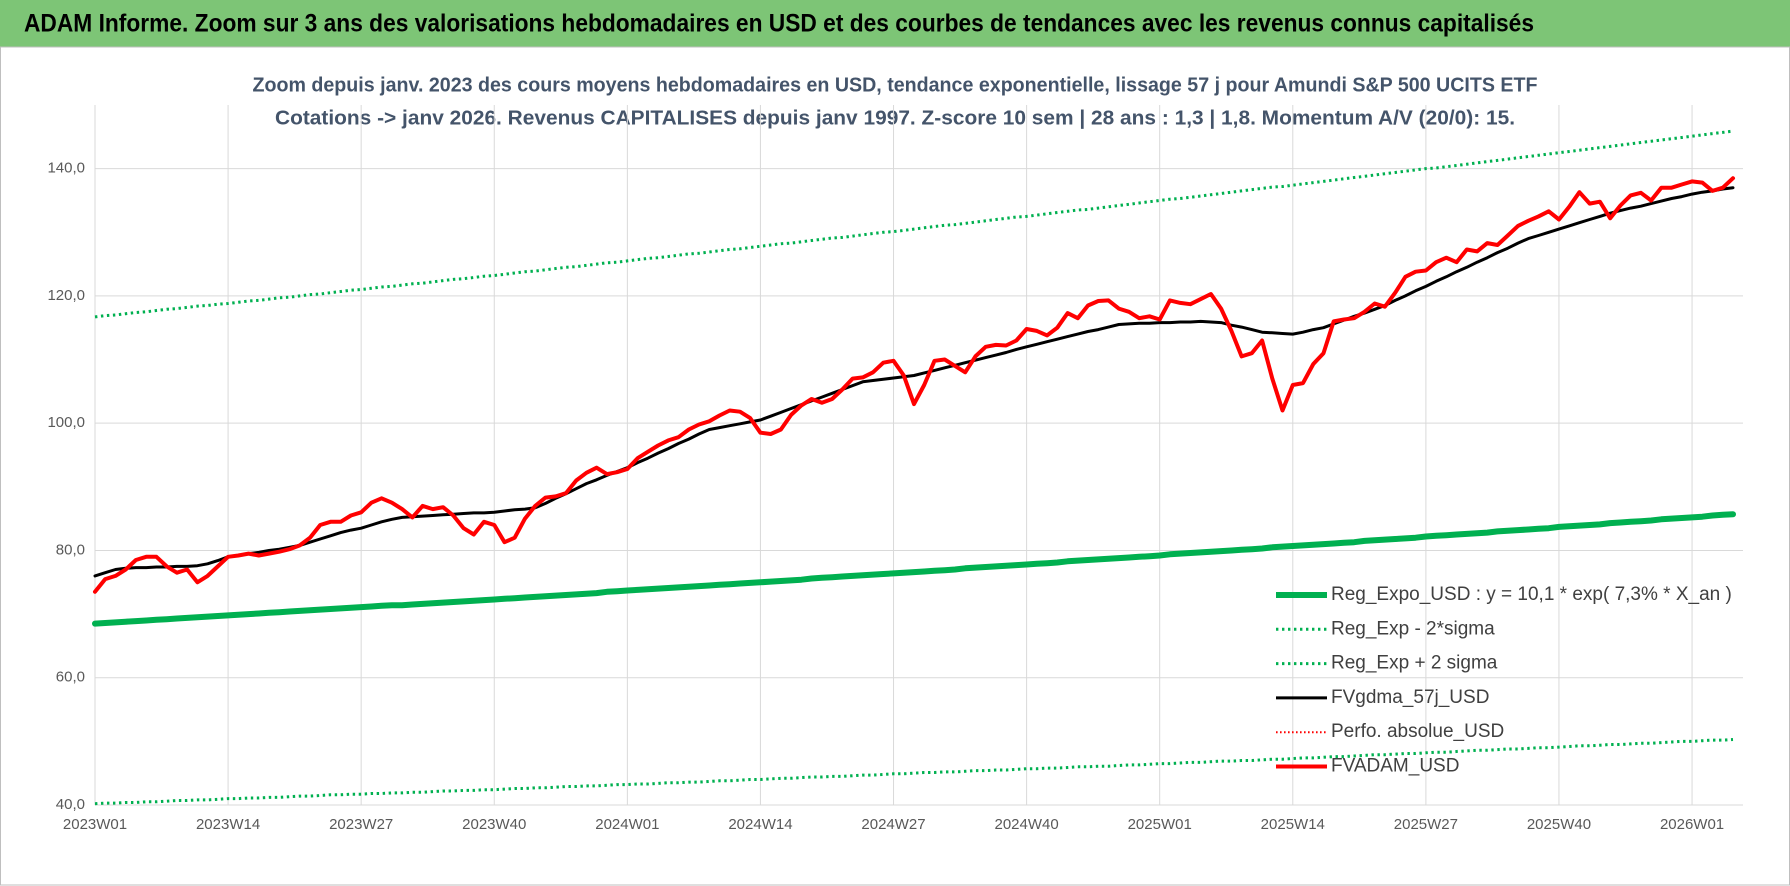 This screenshot has width=1790, height=886. Describe the element at coordinates (1417, 731) in the screenshot. I see `legend-label: Perfo. absolue_USD` at that location.